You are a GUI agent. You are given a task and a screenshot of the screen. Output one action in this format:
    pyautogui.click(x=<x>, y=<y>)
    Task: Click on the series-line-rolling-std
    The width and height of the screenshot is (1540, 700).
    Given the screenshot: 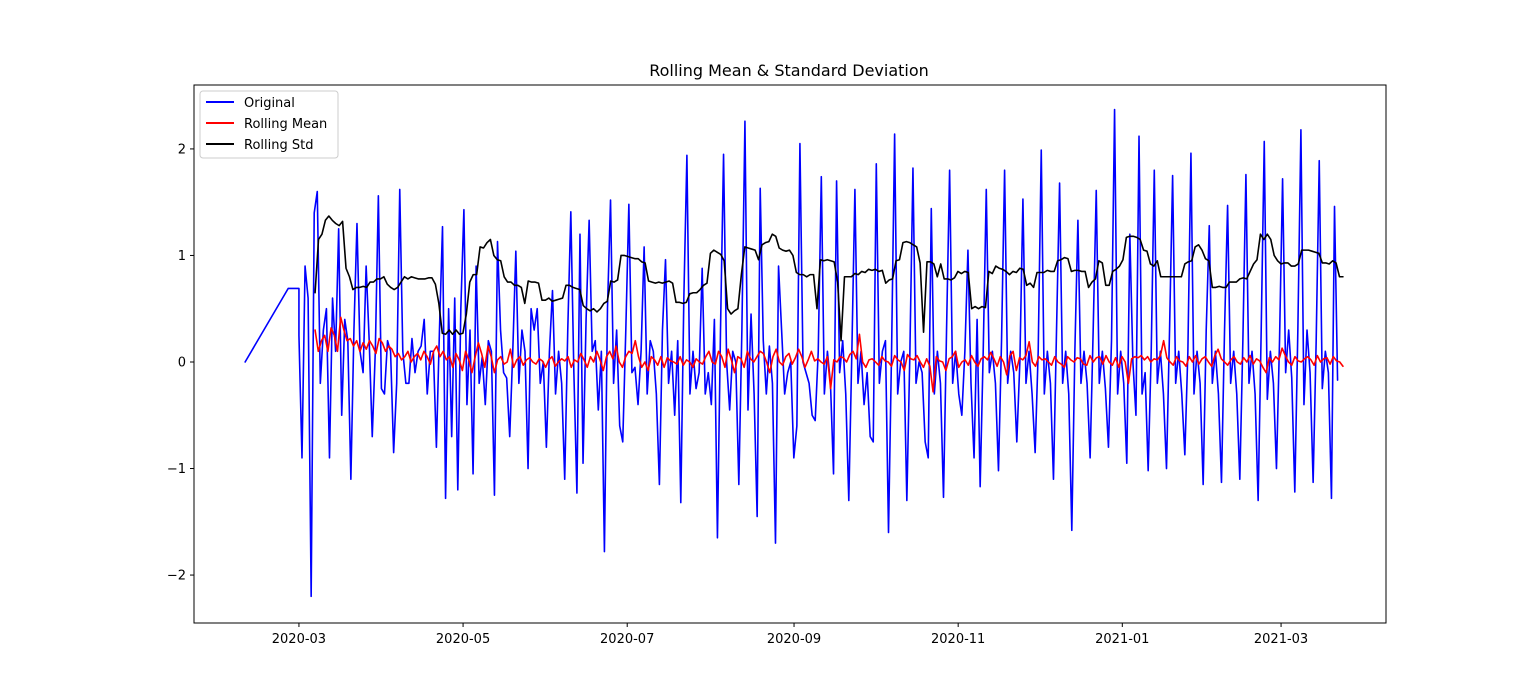 What is the action you would take?
    pyautogui.click(x=829, y=278)
    